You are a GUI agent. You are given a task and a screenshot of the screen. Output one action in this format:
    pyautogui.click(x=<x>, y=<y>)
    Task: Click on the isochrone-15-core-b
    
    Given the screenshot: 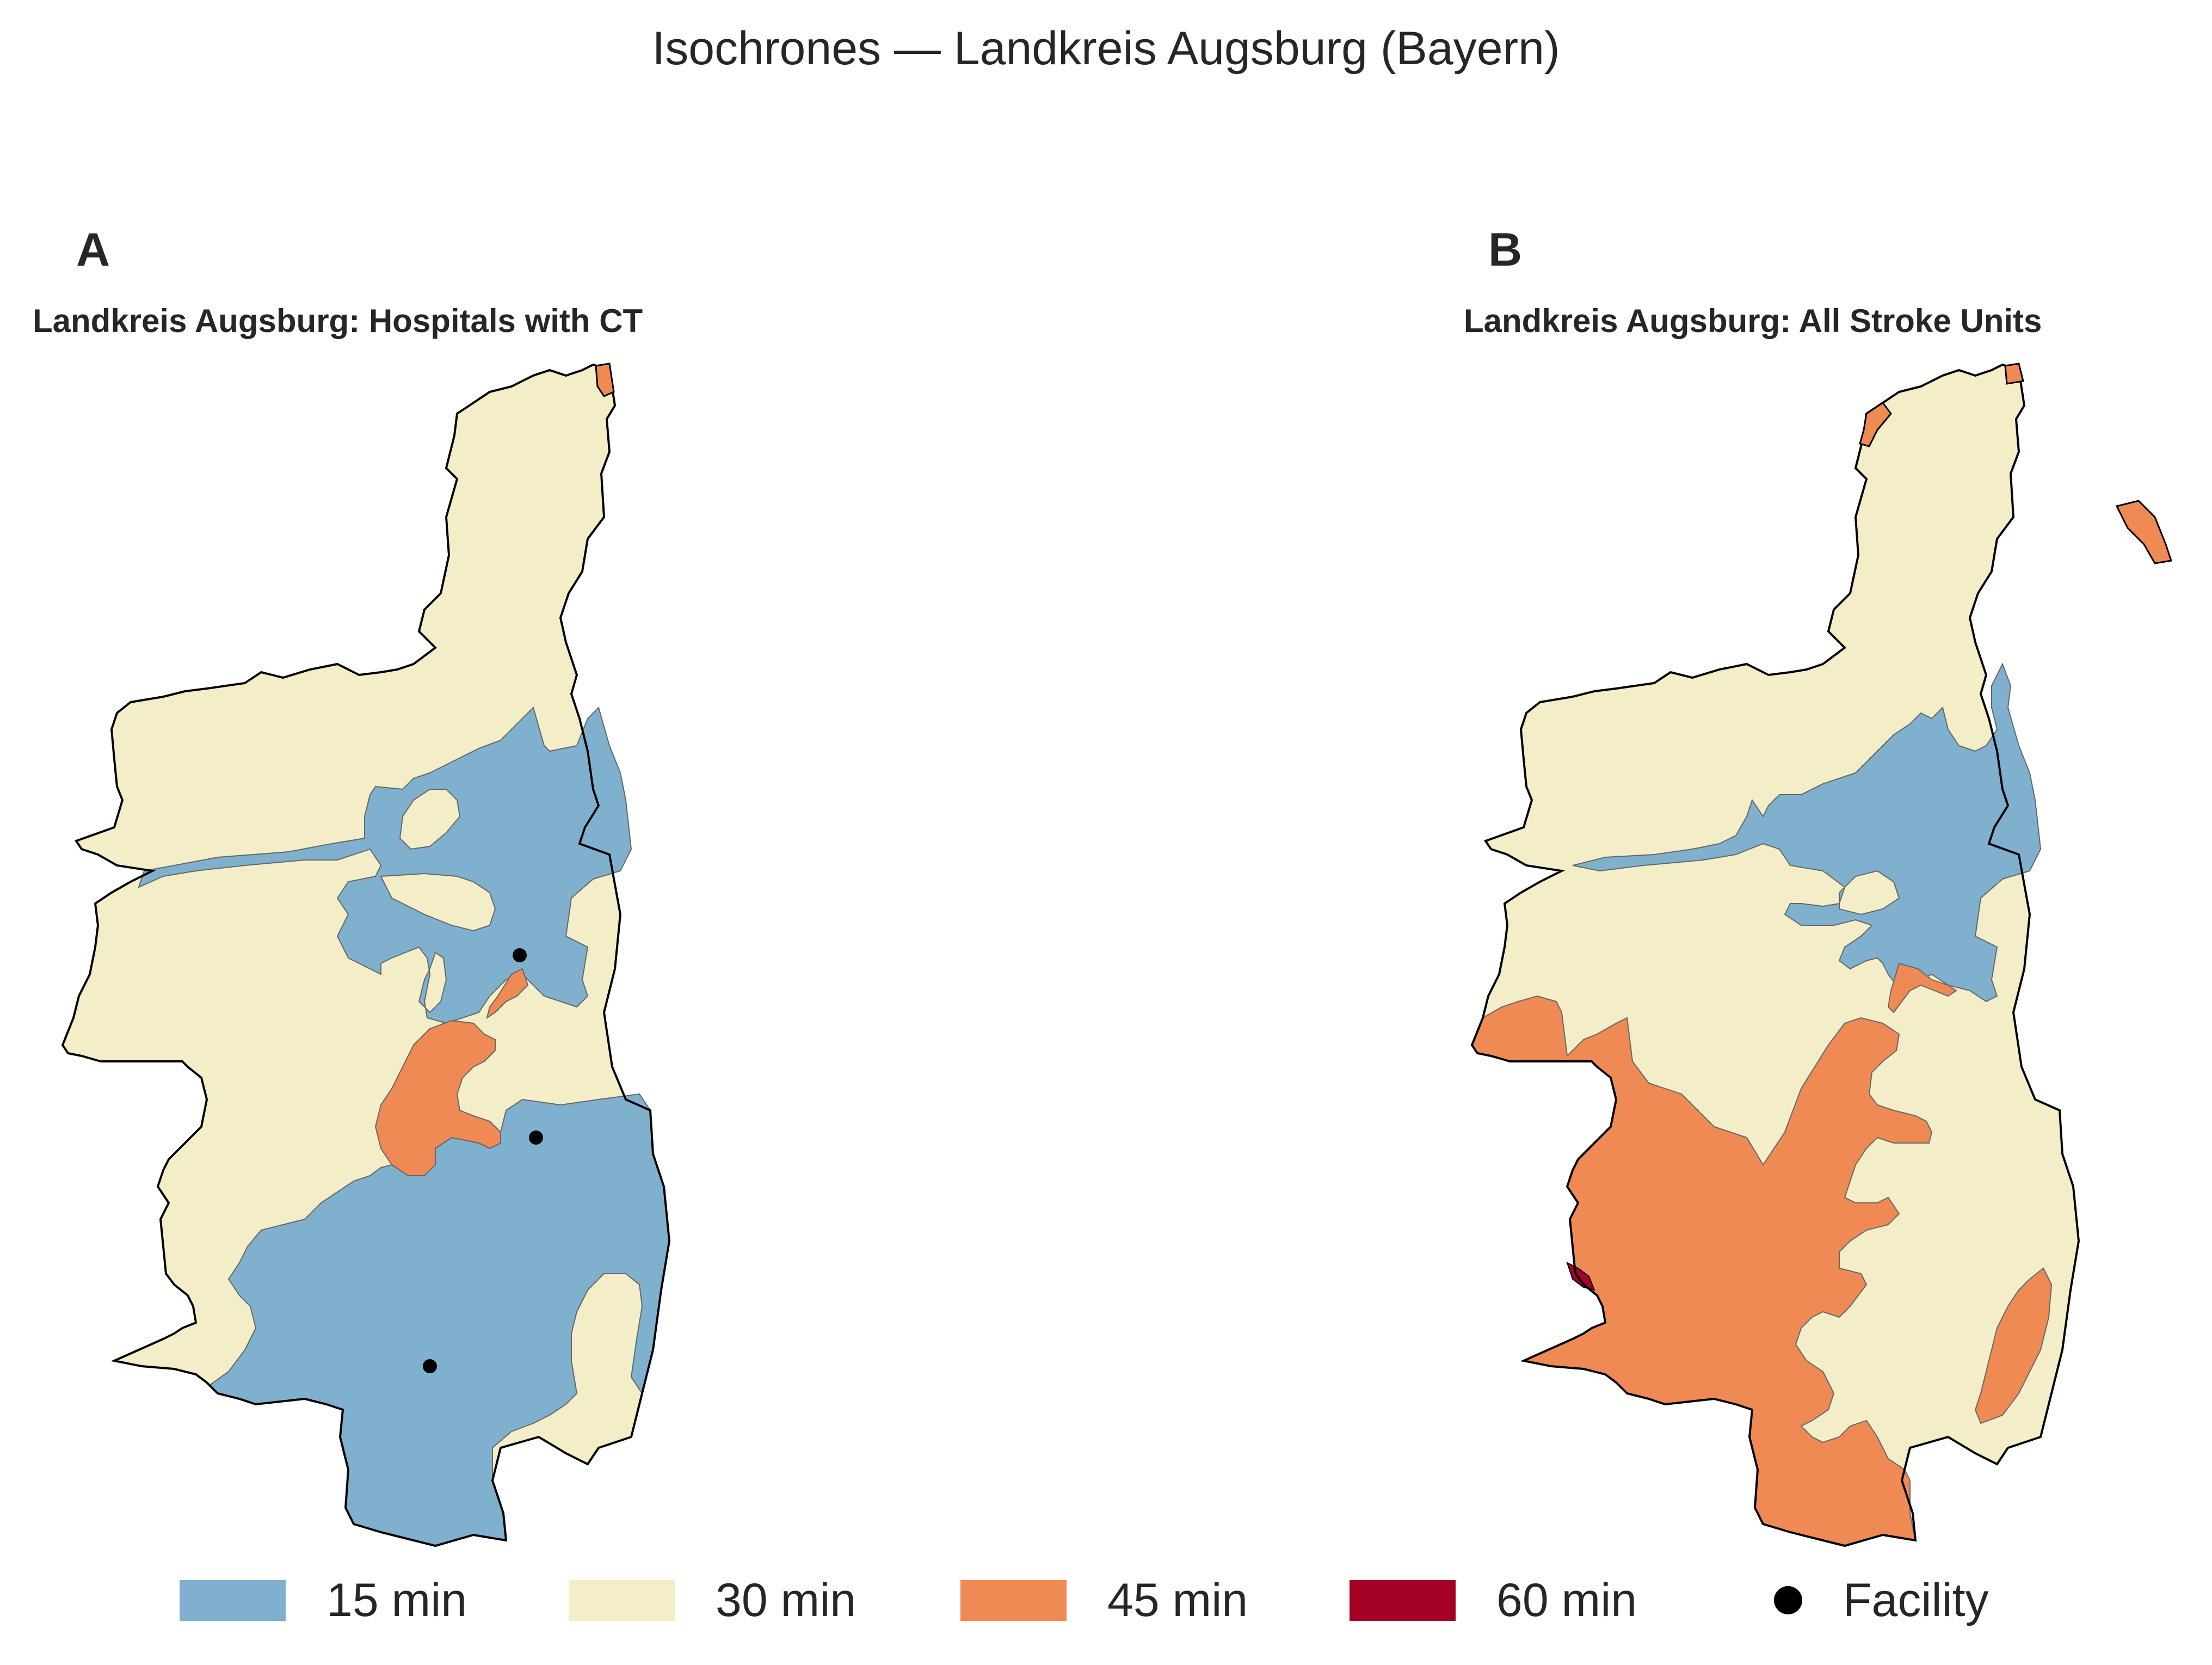 What is the action you would take?
    pyautogui.click(x=1807, y=833)
    